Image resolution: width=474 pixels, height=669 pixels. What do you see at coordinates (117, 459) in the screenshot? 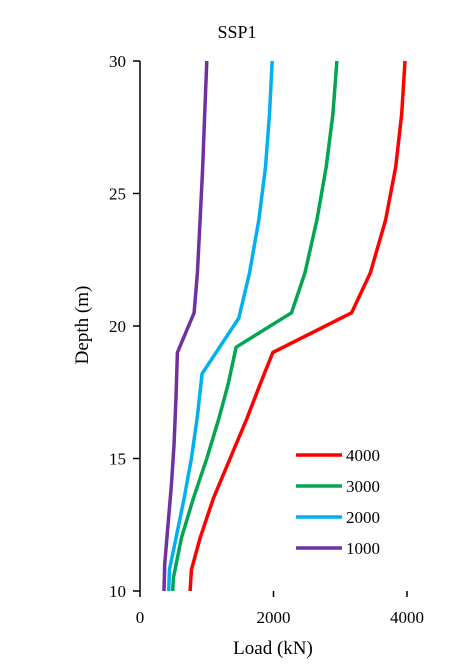
I see `y-tick-label: 15` at bounding box center [117, 459].